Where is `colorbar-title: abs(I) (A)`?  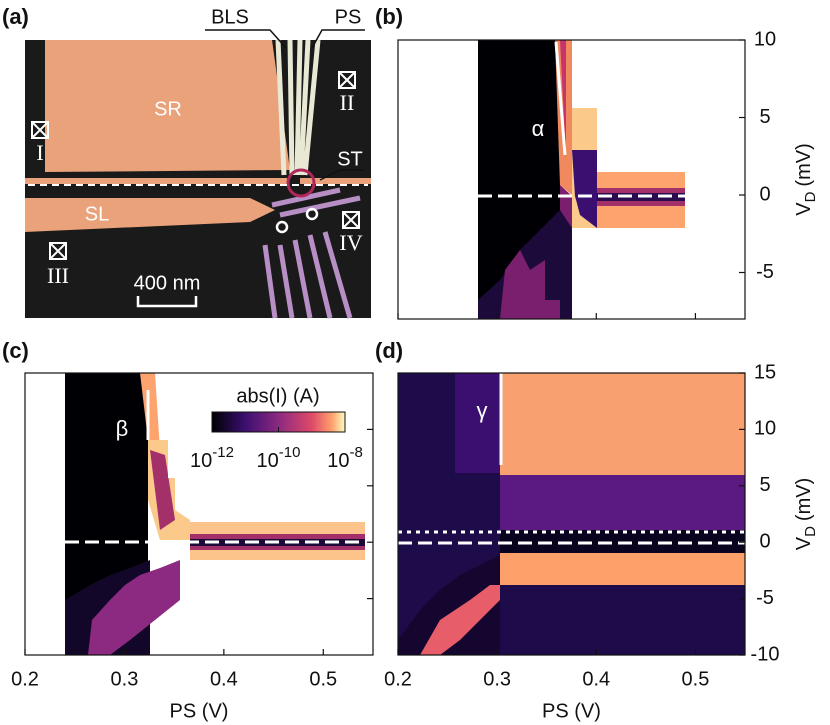
colorbar-title: abs(I) (A) is located at coordinates (277, 396).